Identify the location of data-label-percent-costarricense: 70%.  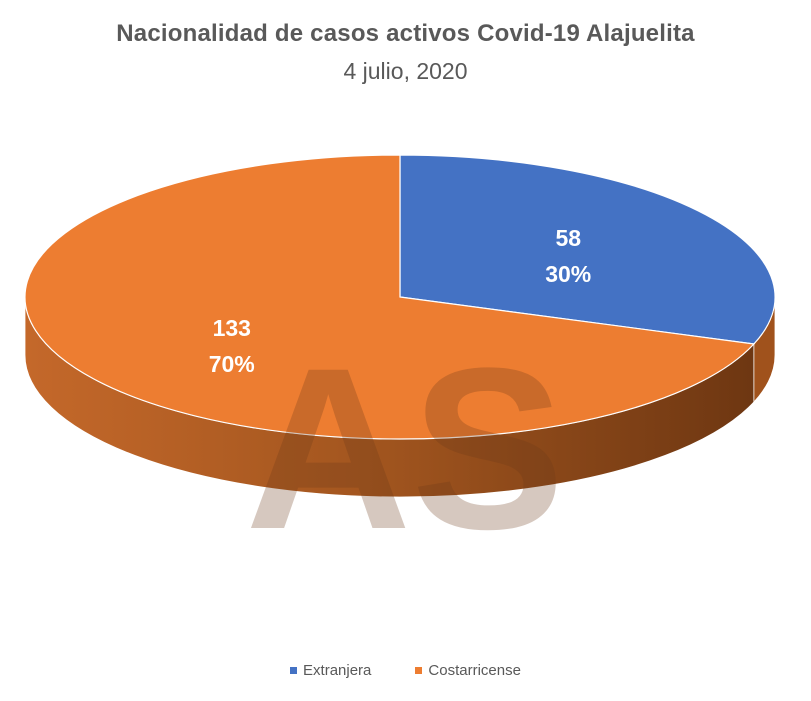
(232, 364).